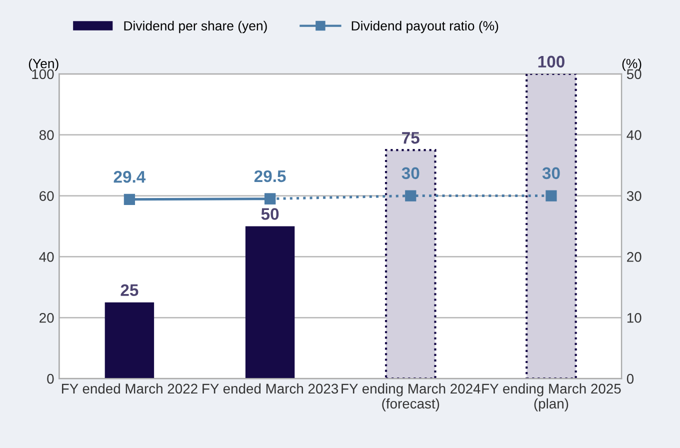 The height and width of the screenshot is (448, 680). Describe the element at coordinates (634, 135) in the screenshot. I see `y2-tick-label: 40` at that location.